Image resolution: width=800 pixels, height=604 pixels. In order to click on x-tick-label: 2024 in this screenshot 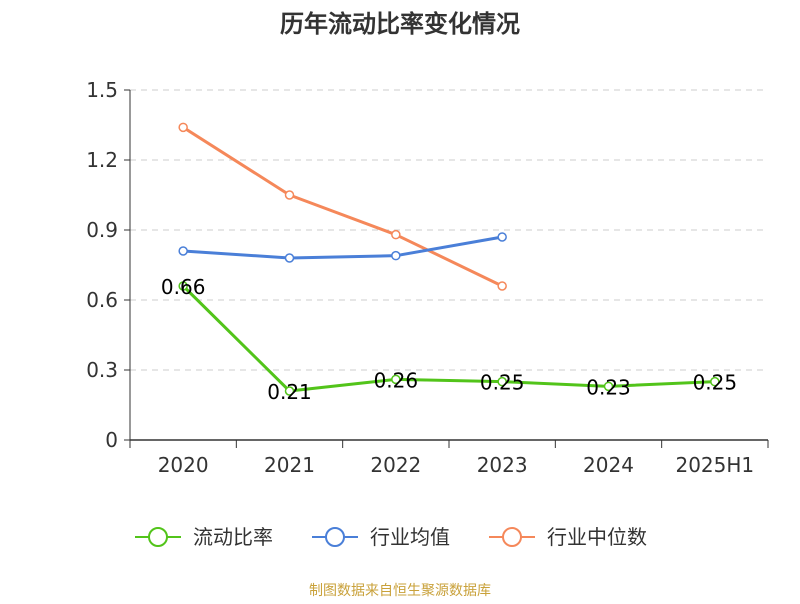, I will do `click(608, 465)`.